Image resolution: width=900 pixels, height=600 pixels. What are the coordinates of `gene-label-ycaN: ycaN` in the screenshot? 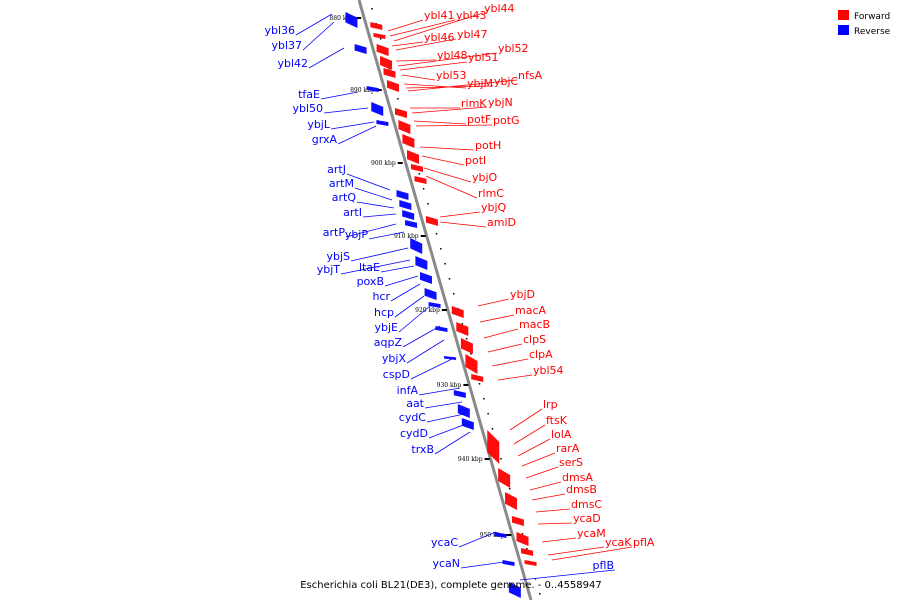 It's located at (446, 563).